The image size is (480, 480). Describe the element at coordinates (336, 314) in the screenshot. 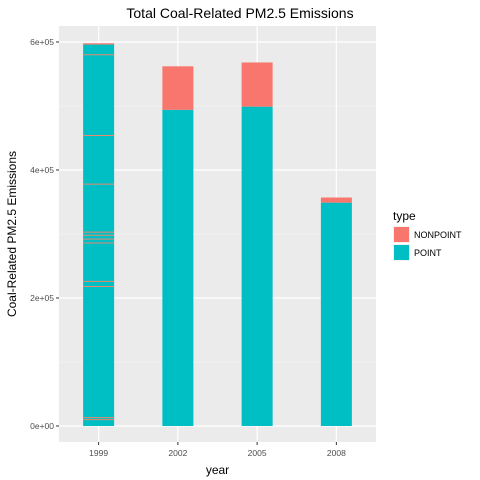

I see `bar-point-2008` at that location.